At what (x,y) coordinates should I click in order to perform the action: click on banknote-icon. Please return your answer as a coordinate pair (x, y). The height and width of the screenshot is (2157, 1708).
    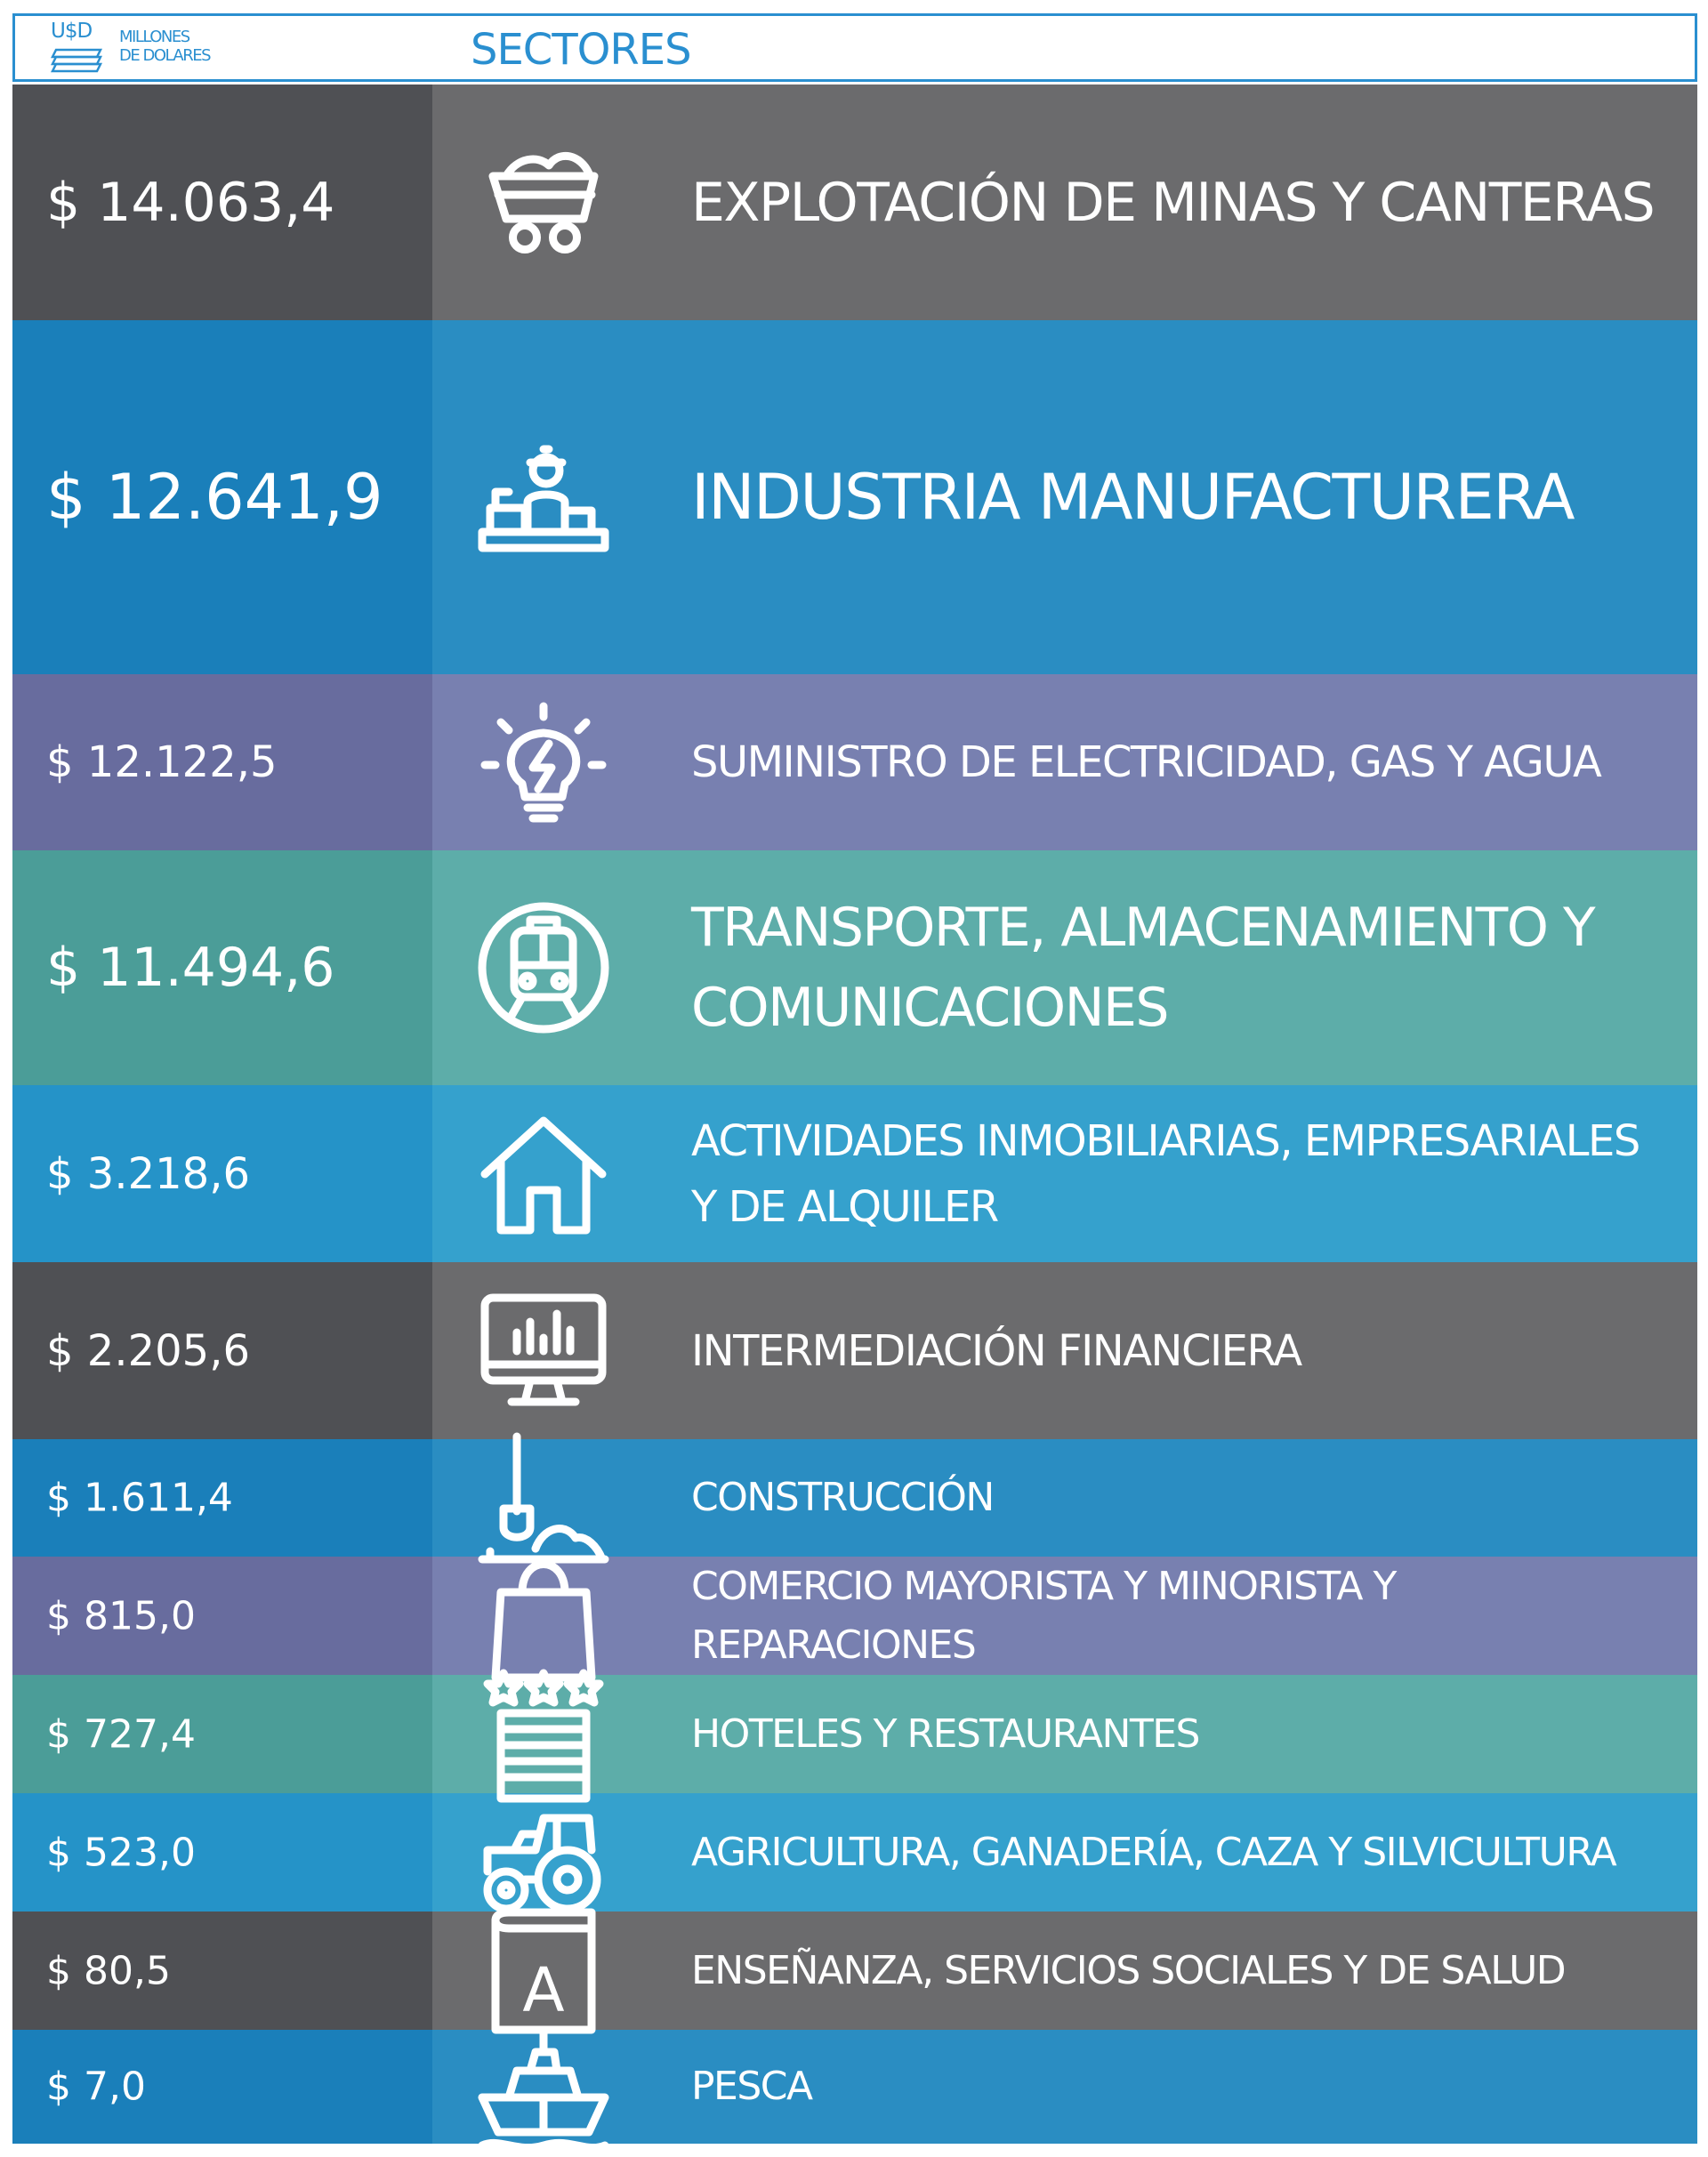
    Looking at the image, I should click on (77, 60).